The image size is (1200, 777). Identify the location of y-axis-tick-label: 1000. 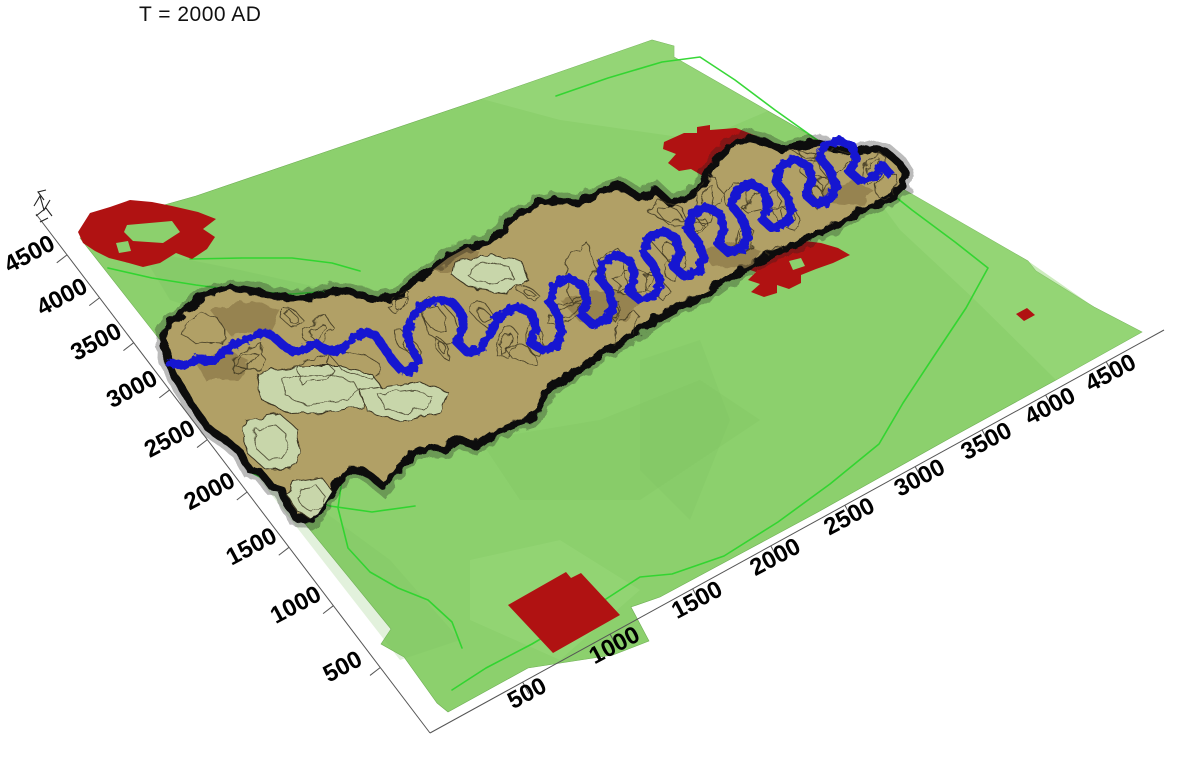
(296, 605).